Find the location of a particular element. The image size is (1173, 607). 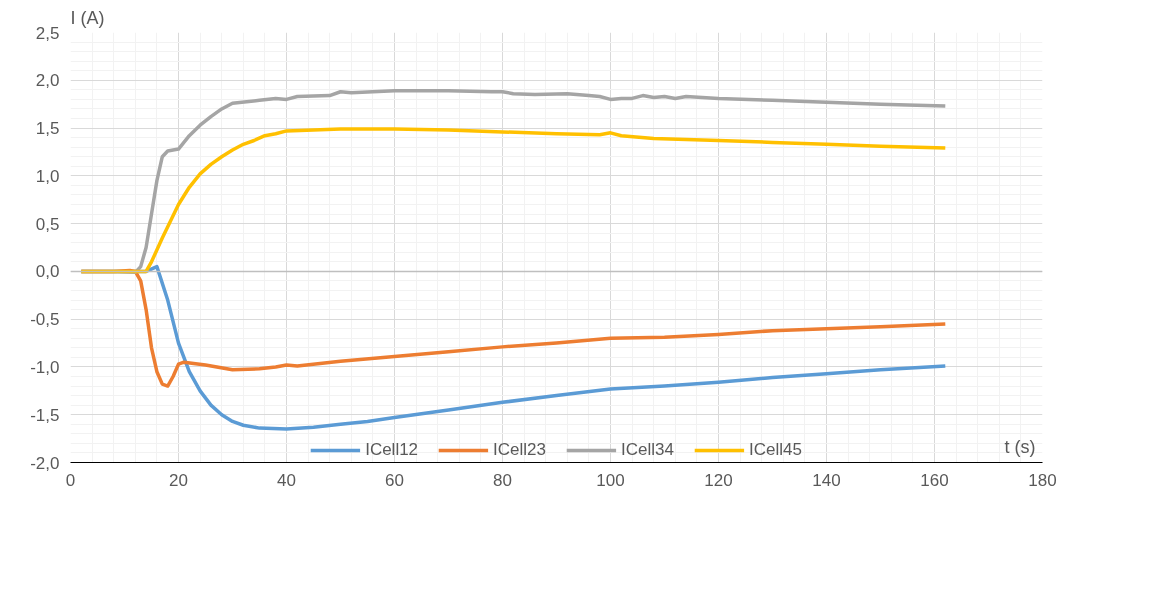

y-tick-label: -1,0 is located at coordinates (45, 367).